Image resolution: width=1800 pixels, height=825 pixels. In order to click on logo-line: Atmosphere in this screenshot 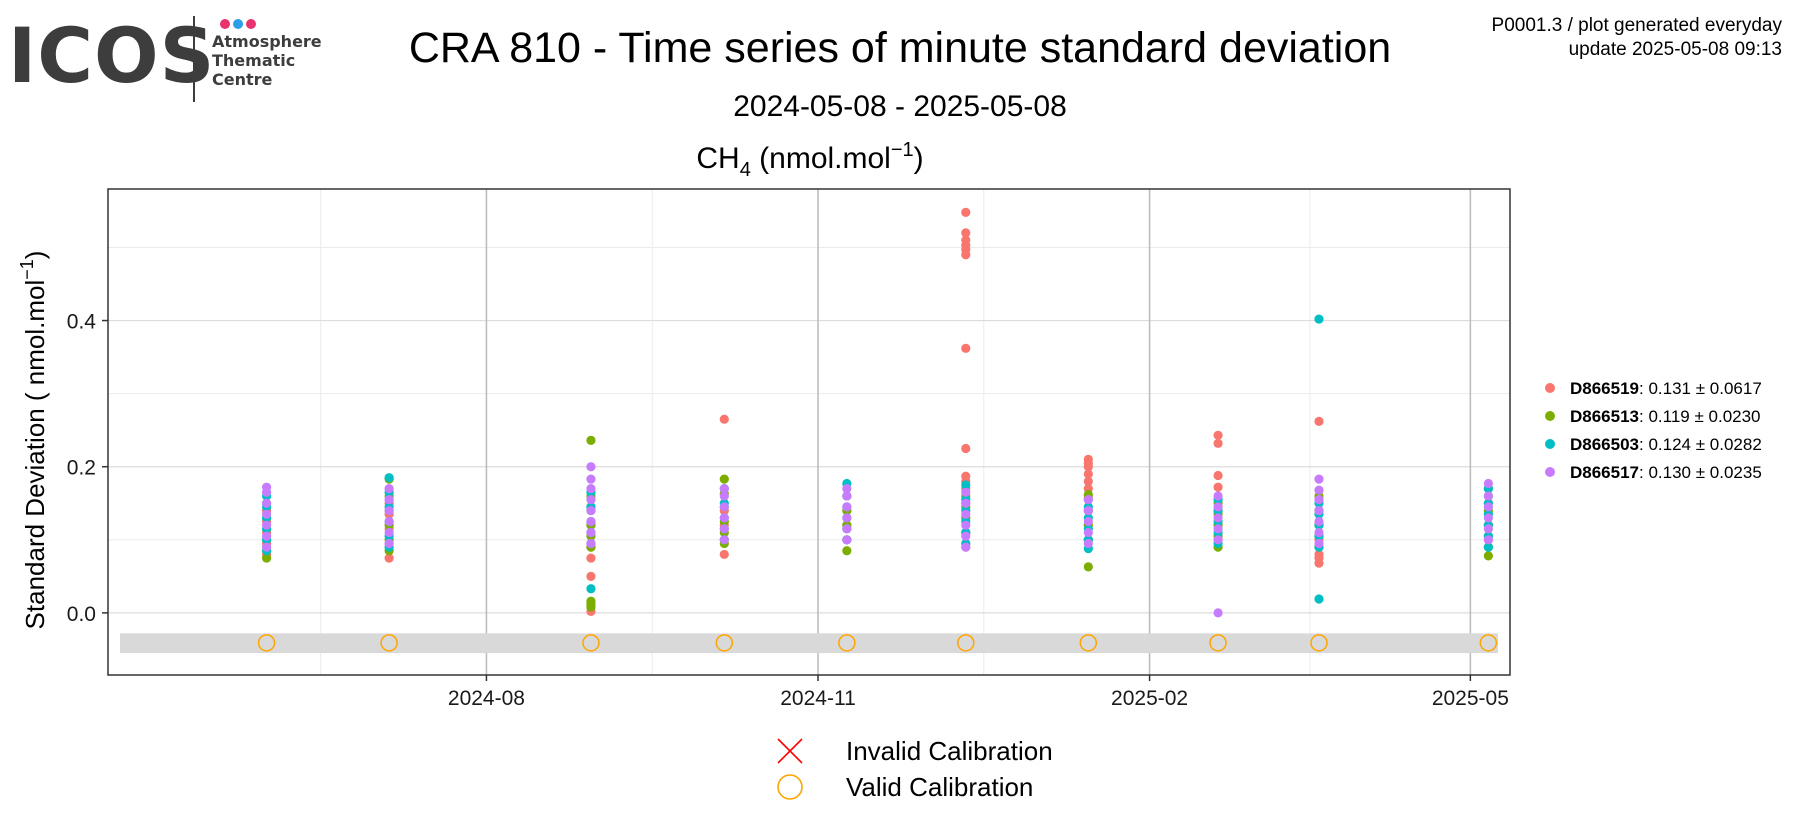, I will do `click(267, 41)`.